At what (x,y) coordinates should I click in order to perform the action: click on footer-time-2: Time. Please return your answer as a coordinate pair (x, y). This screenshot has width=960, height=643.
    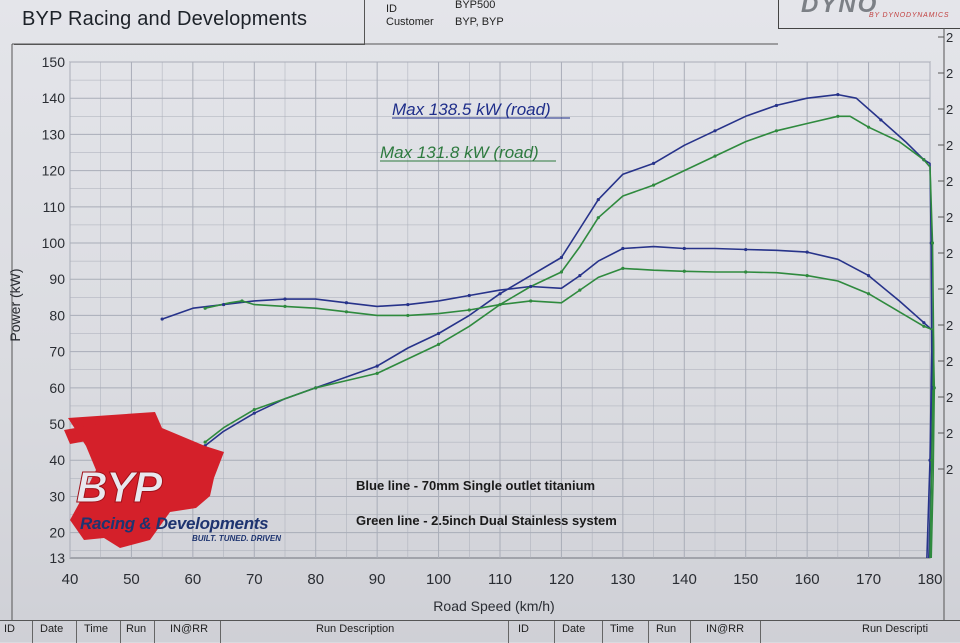
    Looking at the image, I should click on (622, 629).